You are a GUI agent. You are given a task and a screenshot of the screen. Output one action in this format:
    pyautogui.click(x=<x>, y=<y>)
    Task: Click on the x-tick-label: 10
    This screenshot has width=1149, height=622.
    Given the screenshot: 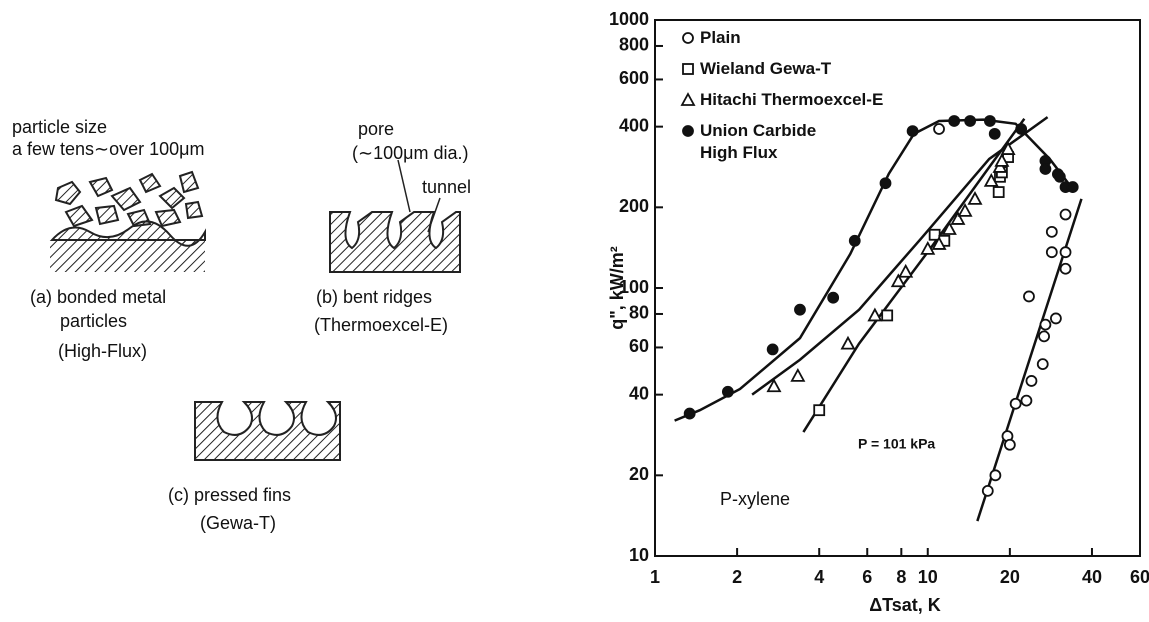 What is the action you would take?
    pyautogui.click(x=928, y=577)
    